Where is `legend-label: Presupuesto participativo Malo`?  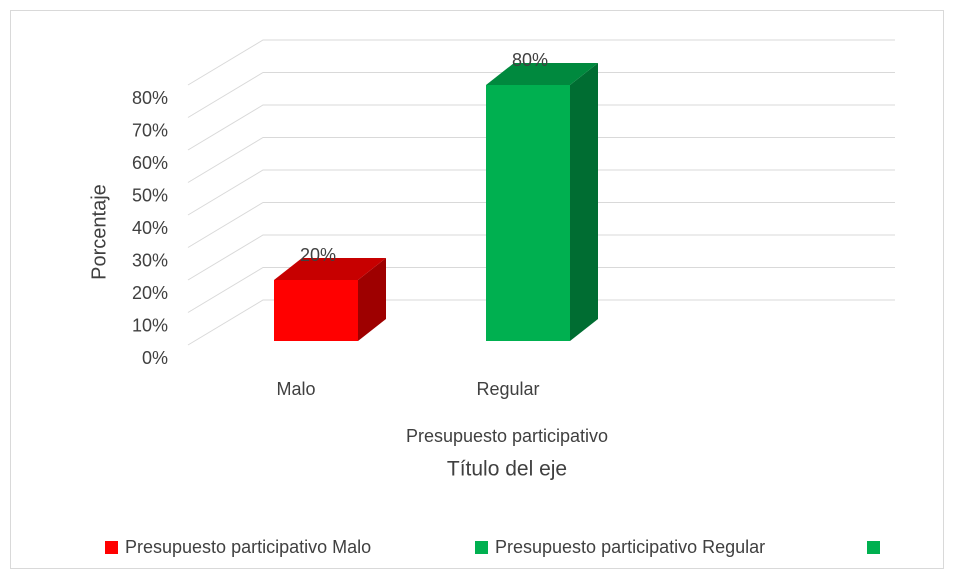
legend-label: Presupuesto participativo Malo is located at coordinates (248, 547).